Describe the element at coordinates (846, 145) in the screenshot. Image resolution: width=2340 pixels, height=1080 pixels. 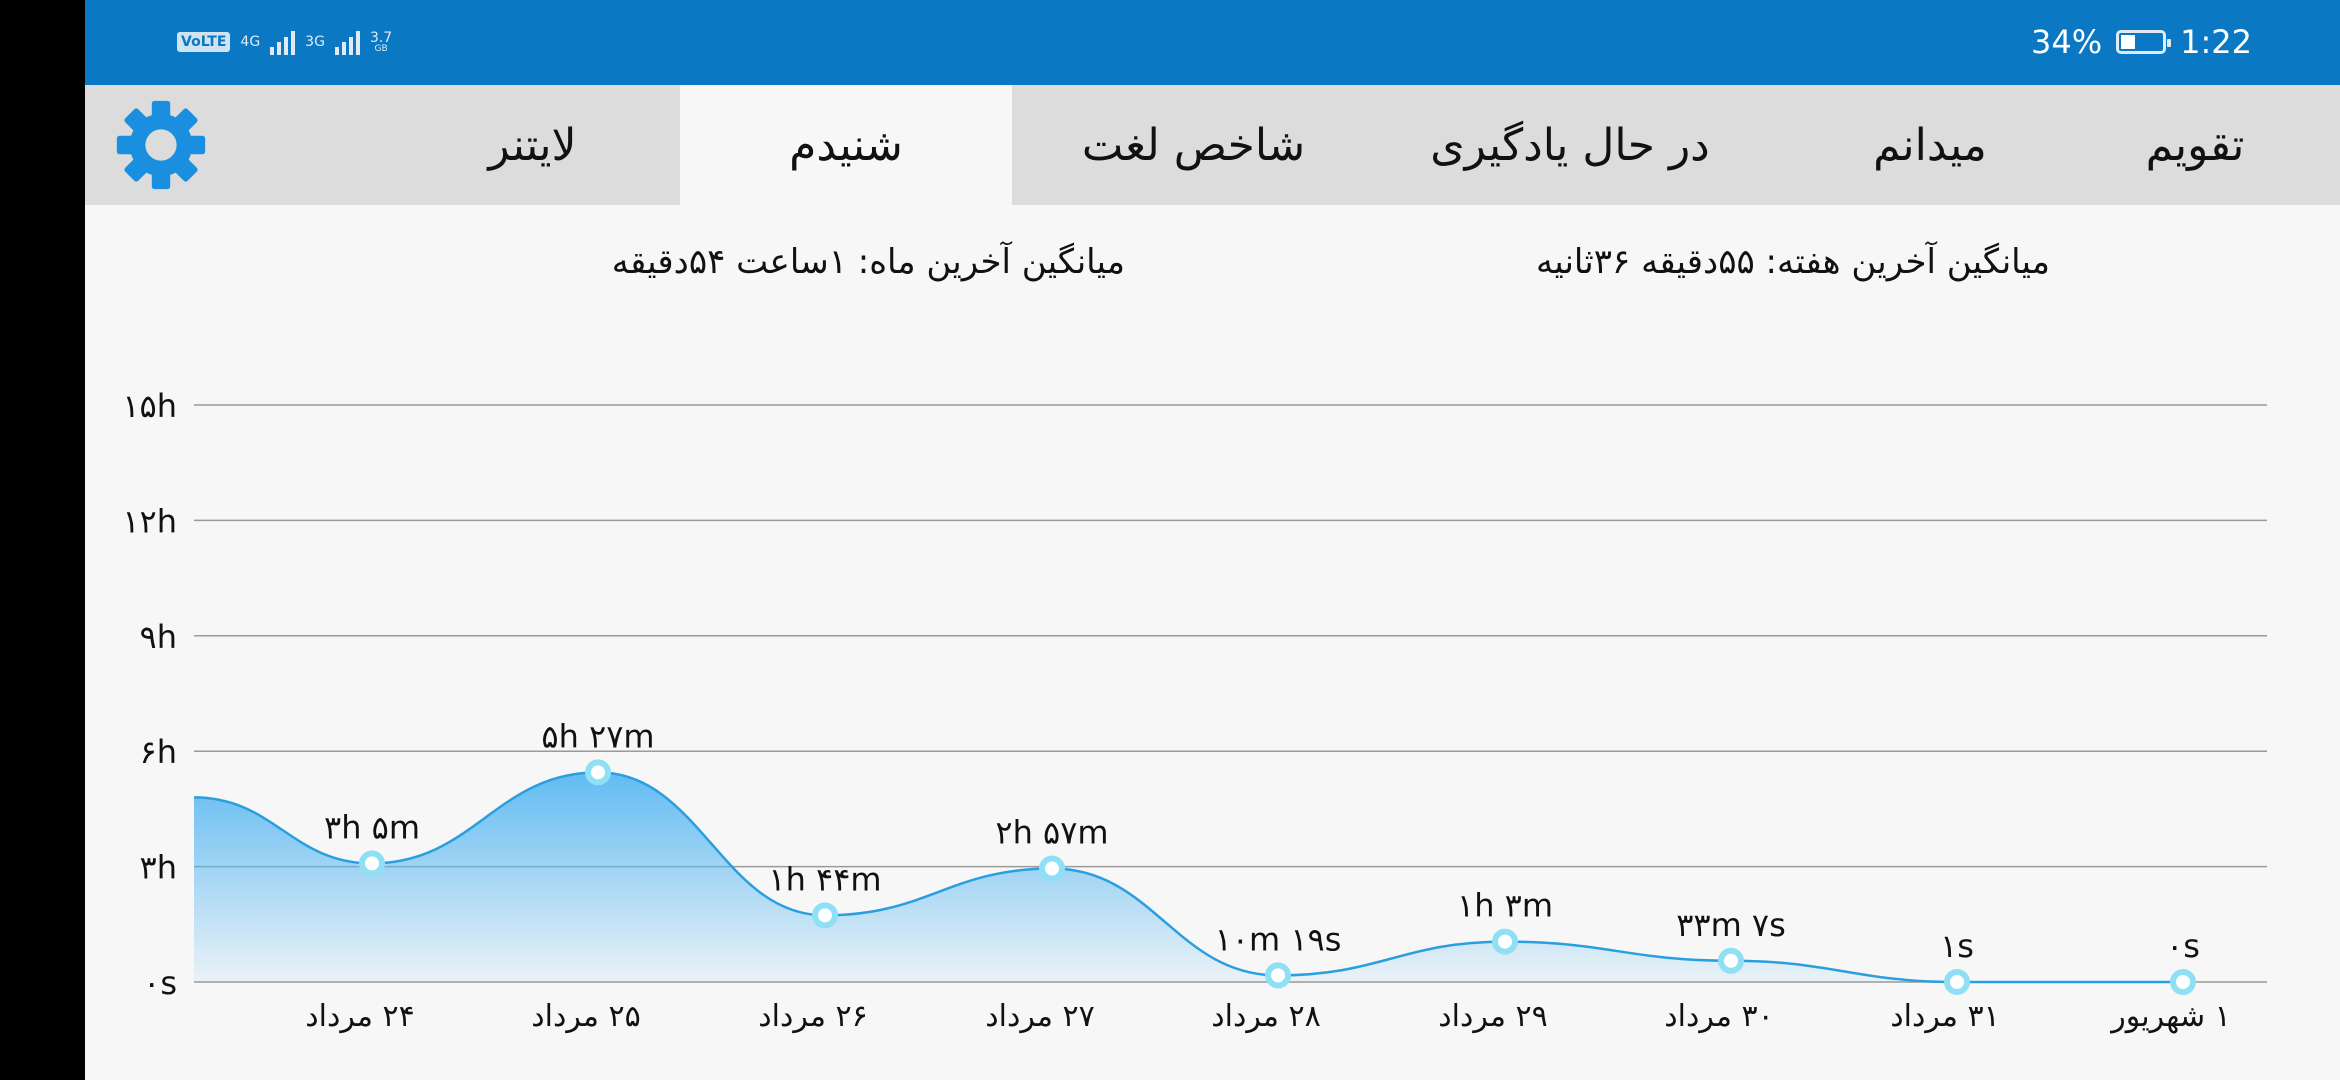
I see `tab-heard: شنیدم` at that location.